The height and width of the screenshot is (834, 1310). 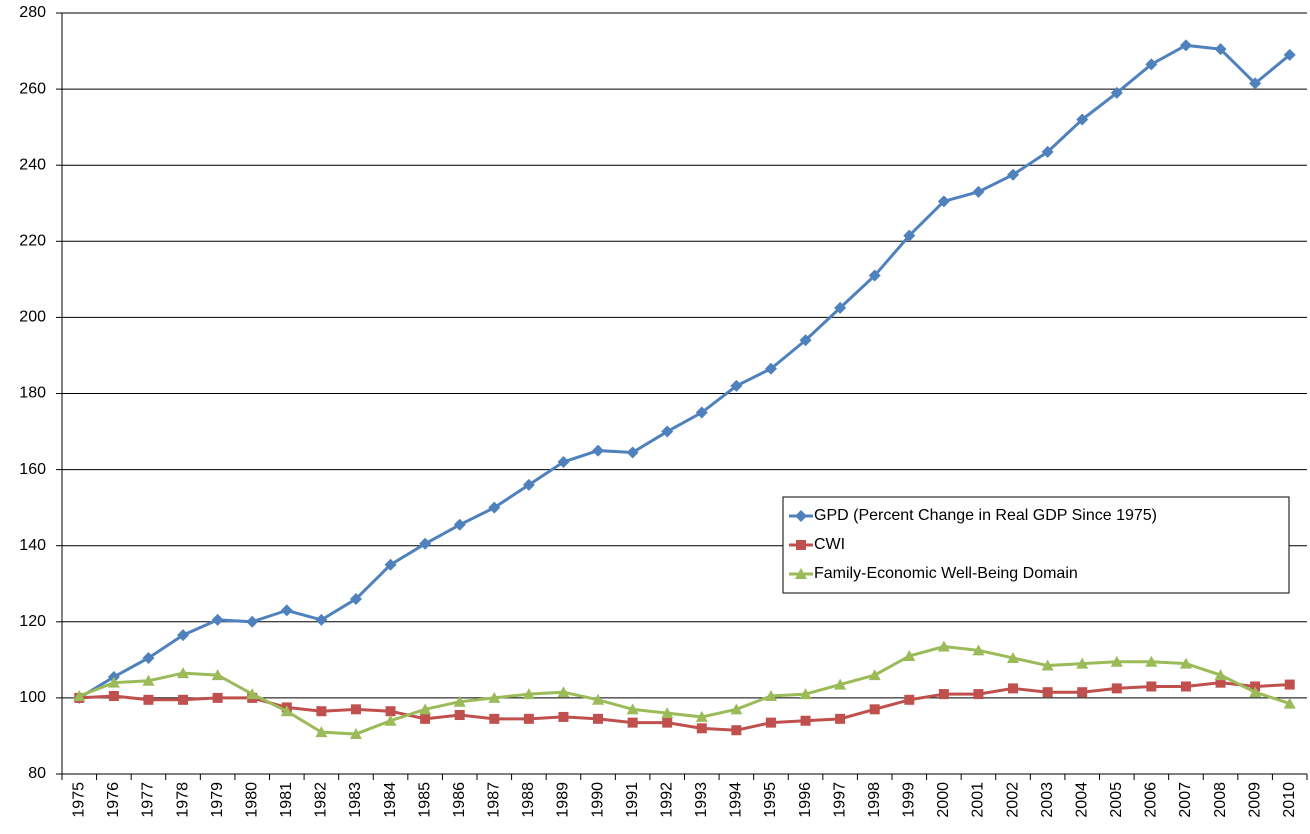 What do you see at coordinates (32, 697) in the screenshot?
I see `y-tick-label: 100` at bounding box center [32, 697].